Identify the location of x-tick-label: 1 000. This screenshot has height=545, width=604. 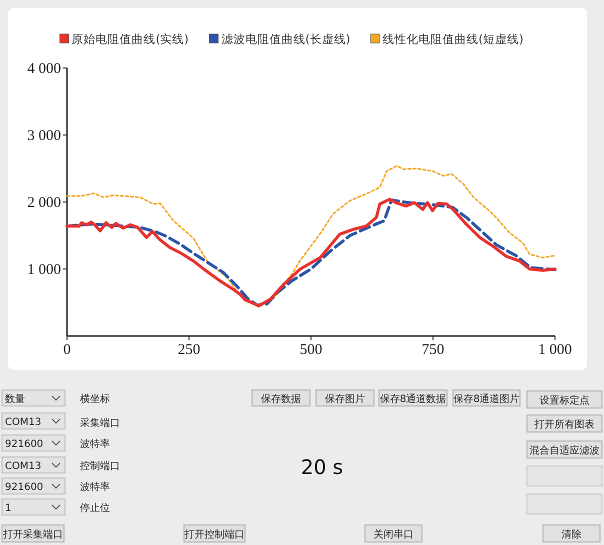
(555, 350).